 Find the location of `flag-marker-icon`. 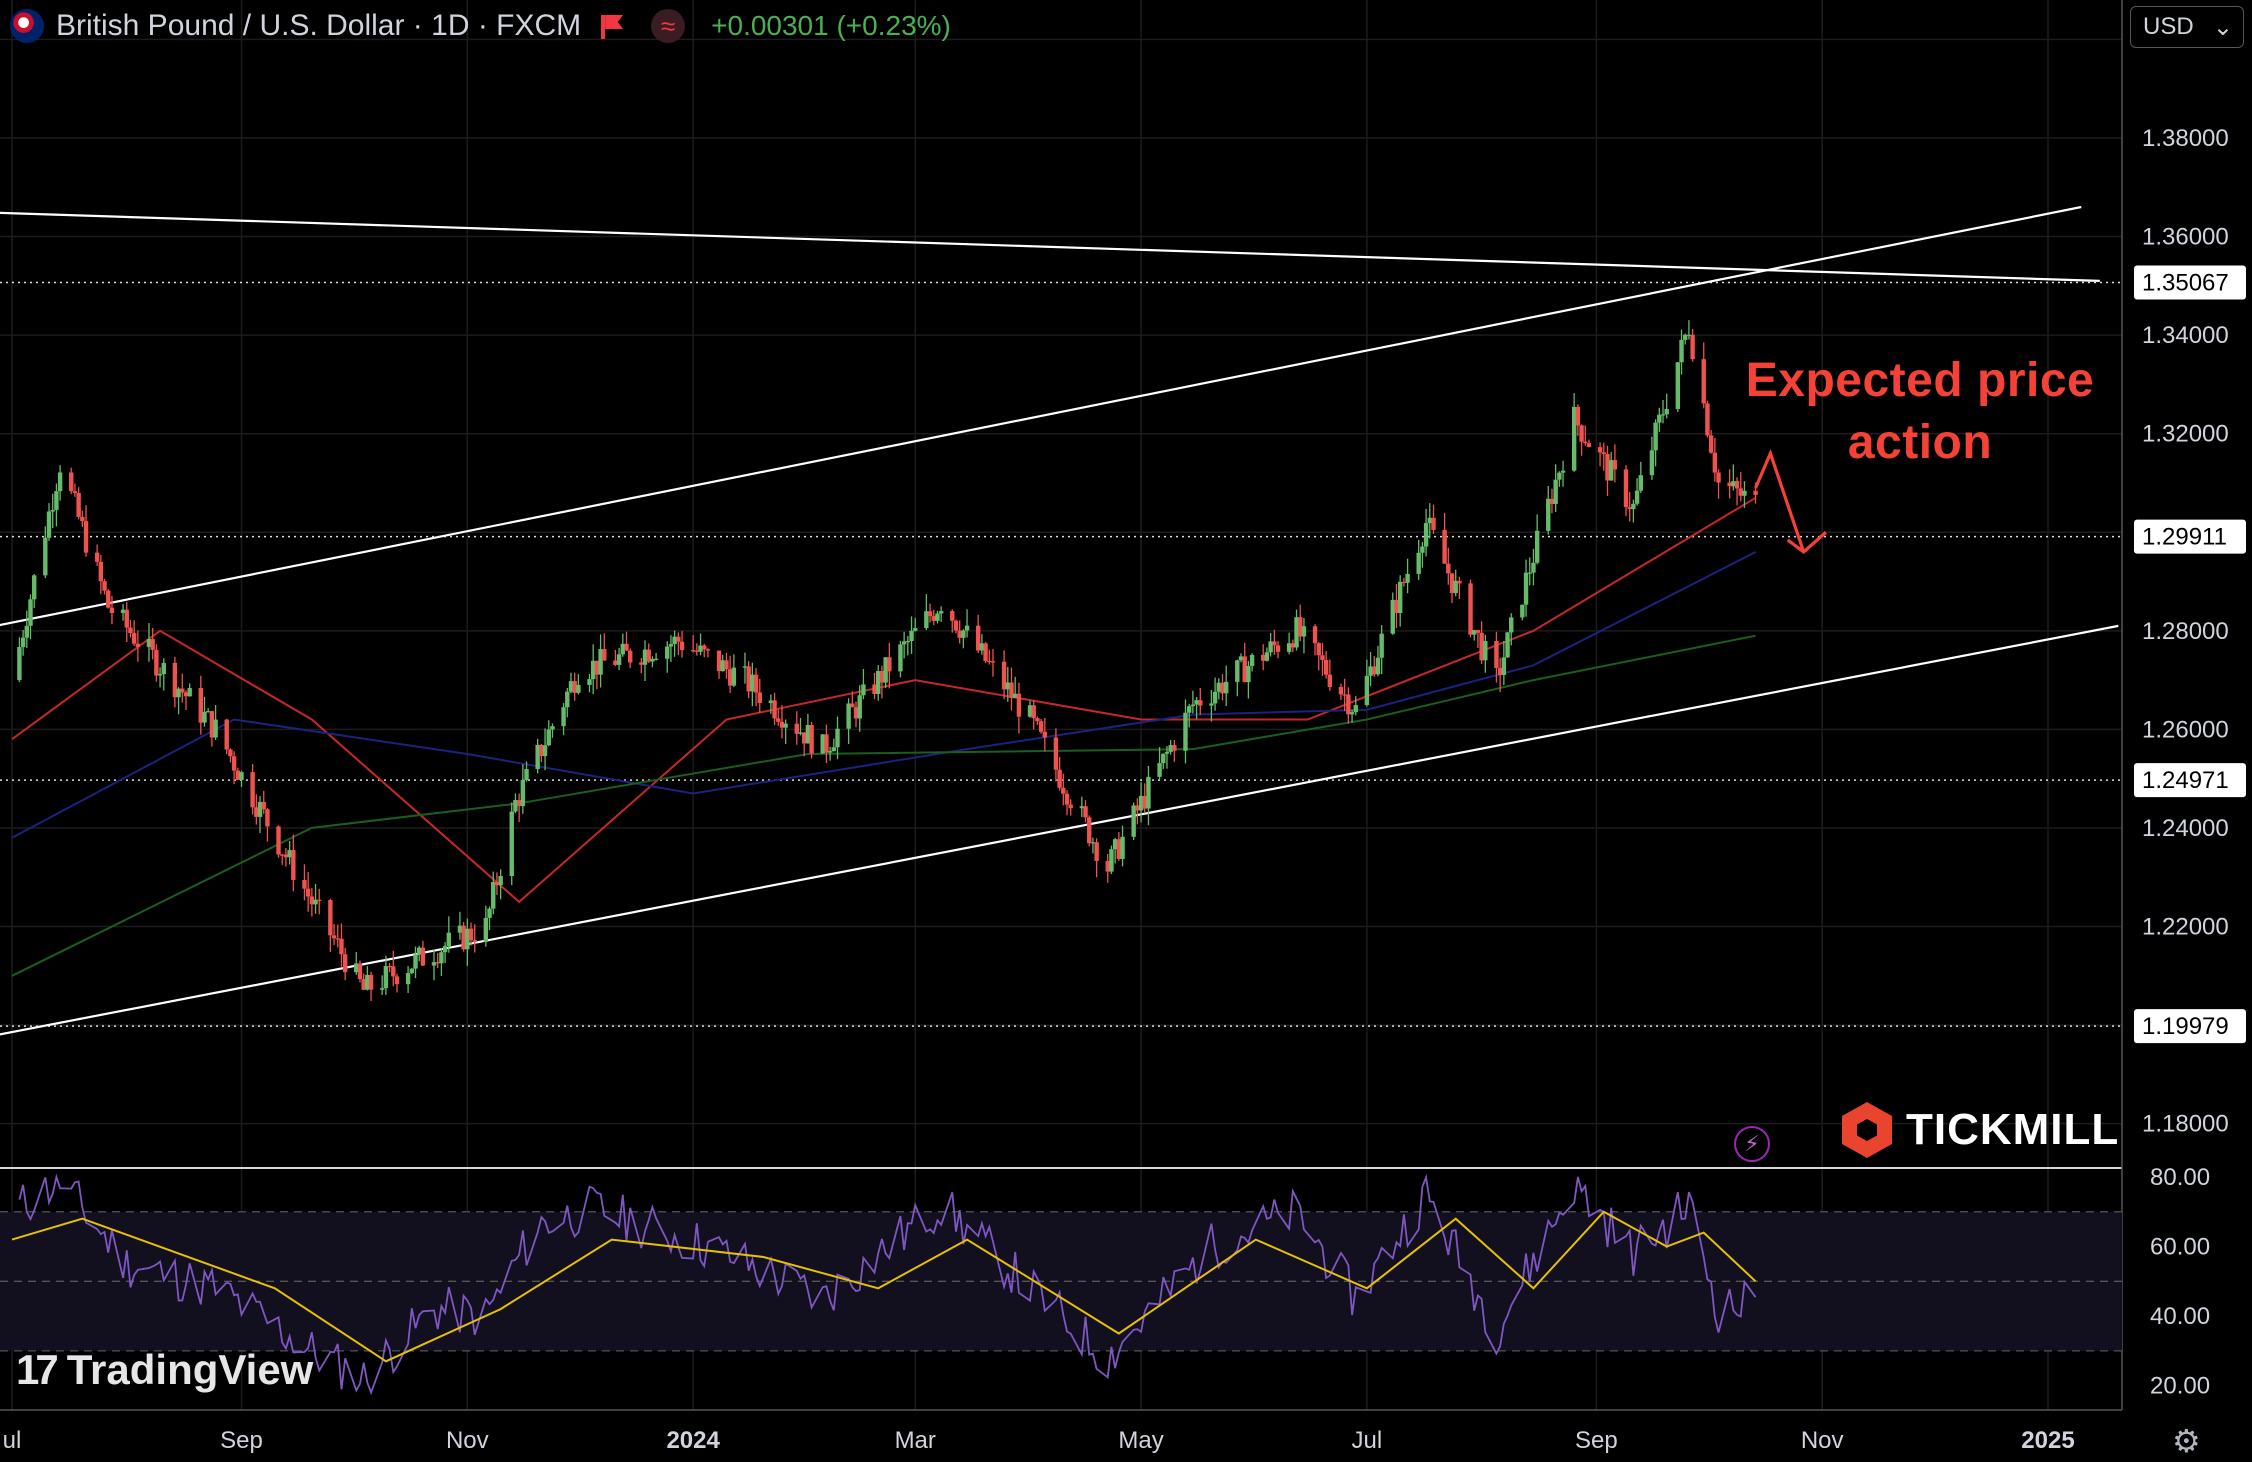

flag-marker-icon is located at coordinates (611, 27).